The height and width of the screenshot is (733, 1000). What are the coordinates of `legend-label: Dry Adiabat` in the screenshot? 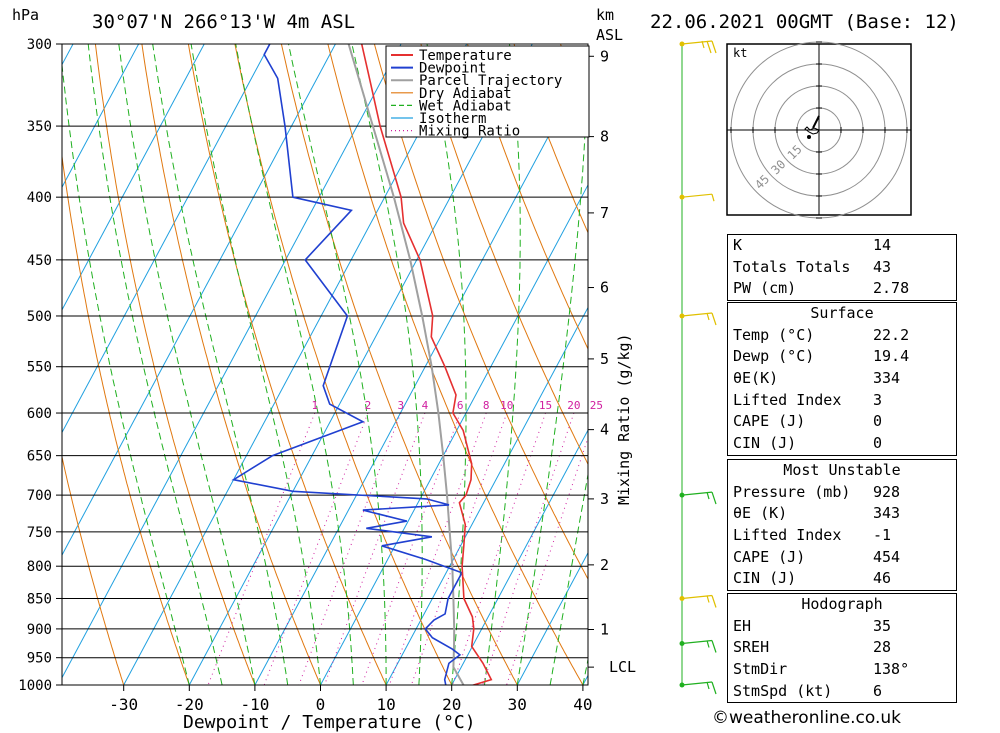 It's located at (465, 94).